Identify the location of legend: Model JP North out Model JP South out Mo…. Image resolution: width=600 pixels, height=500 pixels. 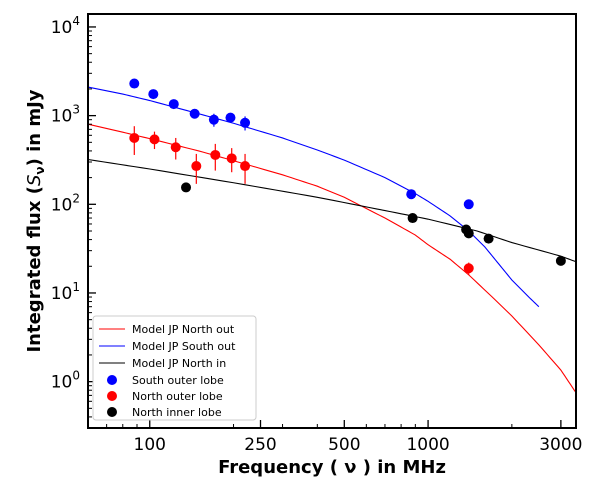
(174, 368).